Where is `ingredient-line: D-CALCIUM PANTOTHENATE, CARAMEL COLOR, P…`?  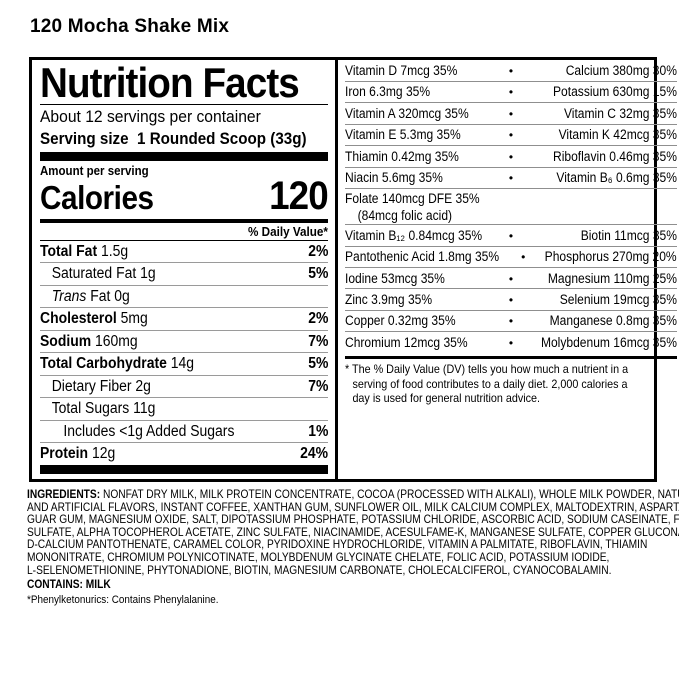
ingredient-line: D-CALCIUM PANTOTHENATE, CARAMEL COLOR, P… is located at coordinates (337, 545).